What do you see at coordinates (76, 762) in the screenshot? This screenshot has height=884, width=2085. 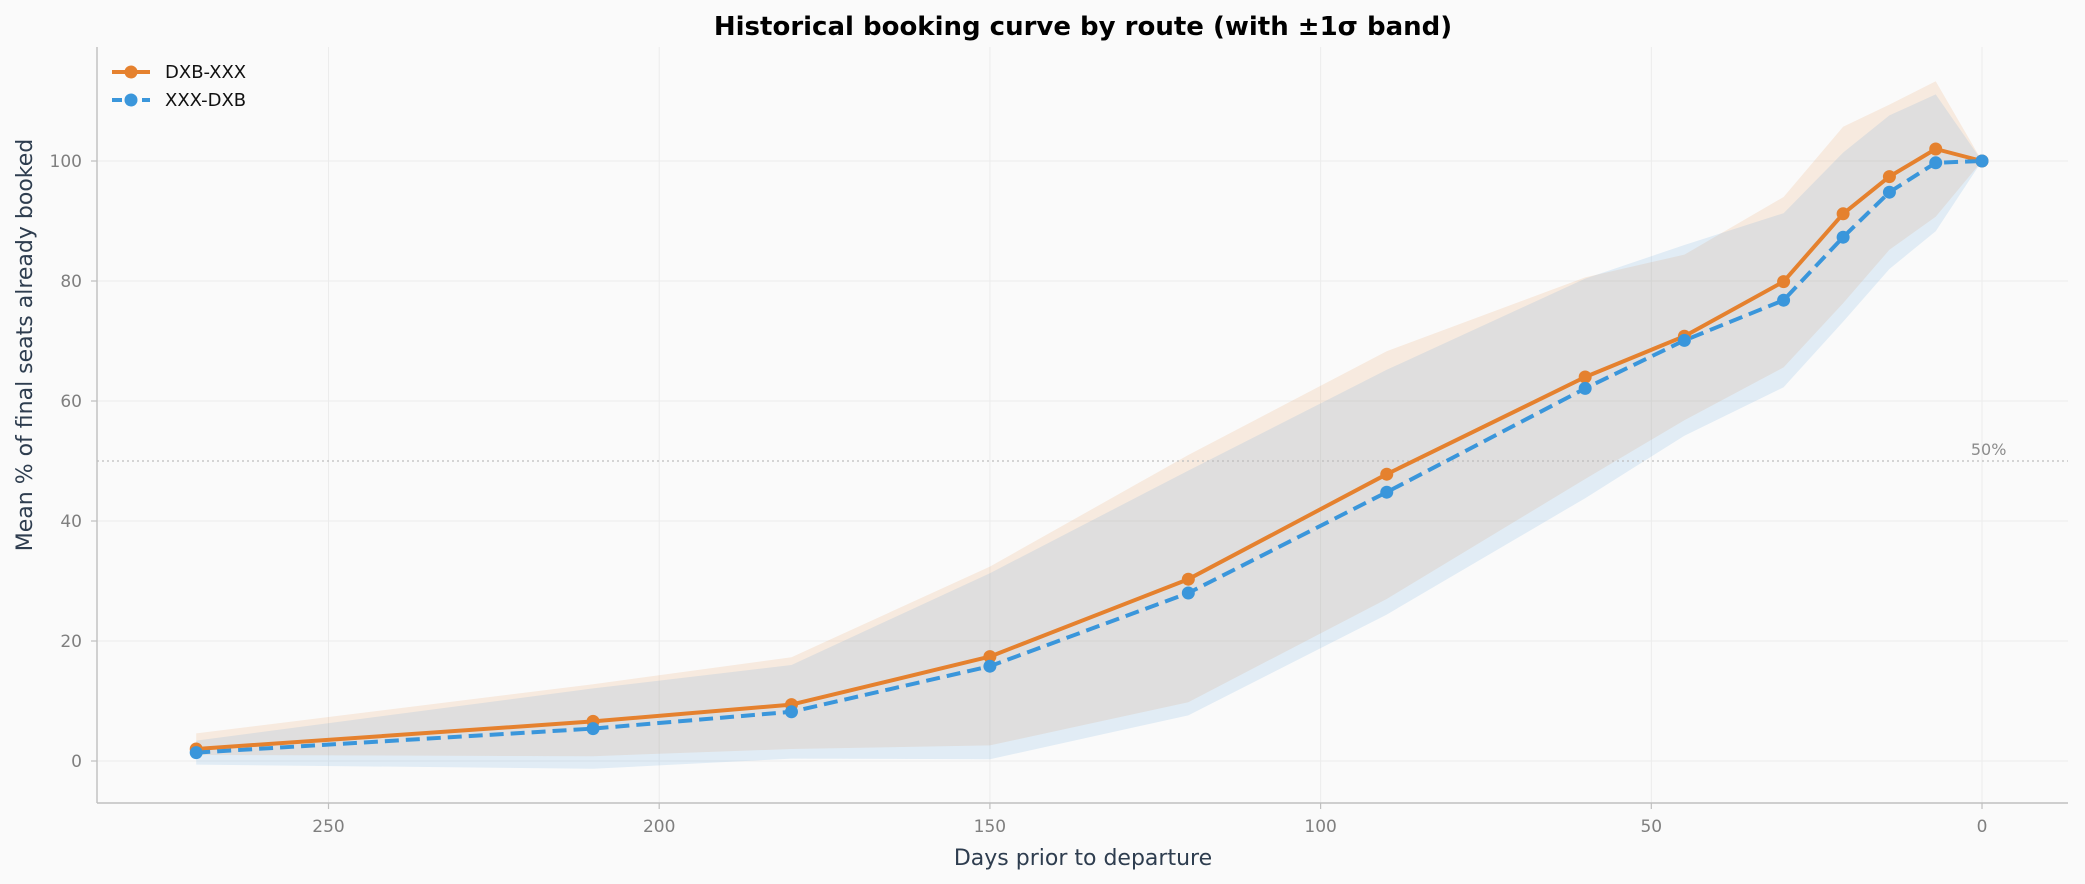 I see `y-tick-label: 0` at bounding box center [76, 762].